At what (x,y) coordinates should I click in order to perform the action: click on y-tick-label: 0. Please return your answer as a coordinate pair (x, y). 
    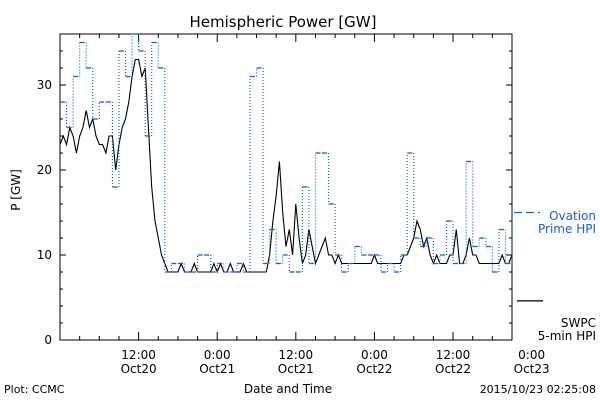
    Looking at the image, I should click on (48, 340).